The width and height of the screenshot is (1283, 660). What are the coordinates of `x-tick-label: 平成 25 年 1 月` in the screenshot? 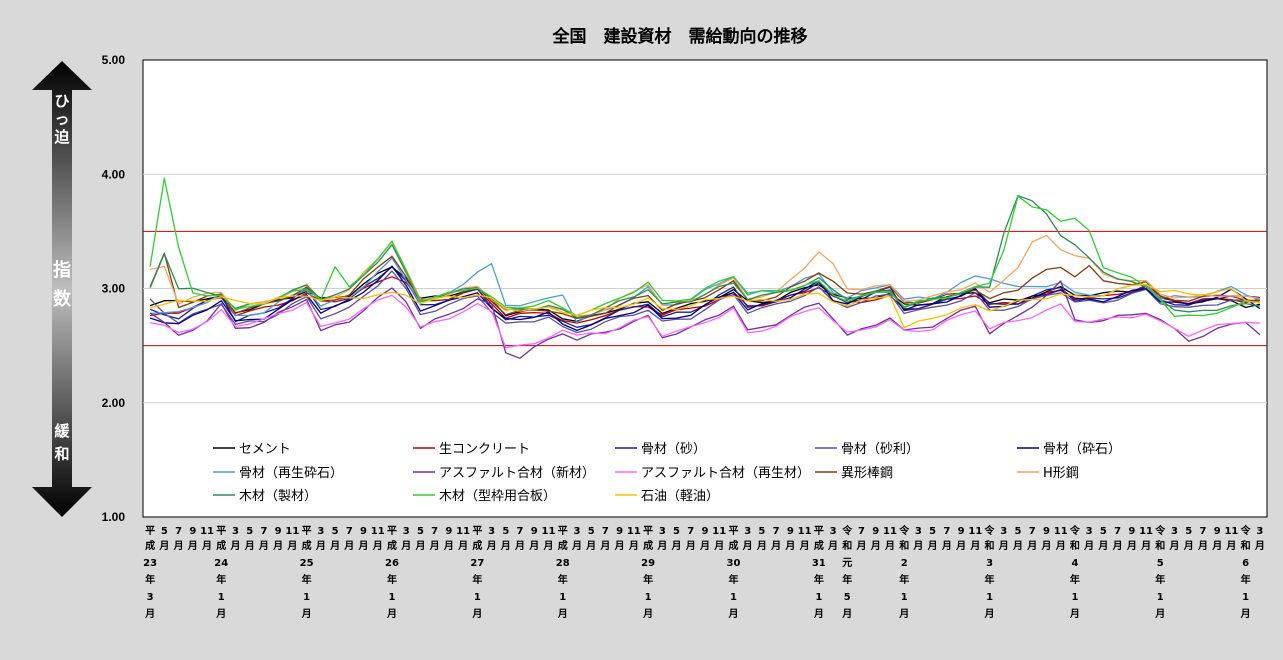 It's located at (307, 572).